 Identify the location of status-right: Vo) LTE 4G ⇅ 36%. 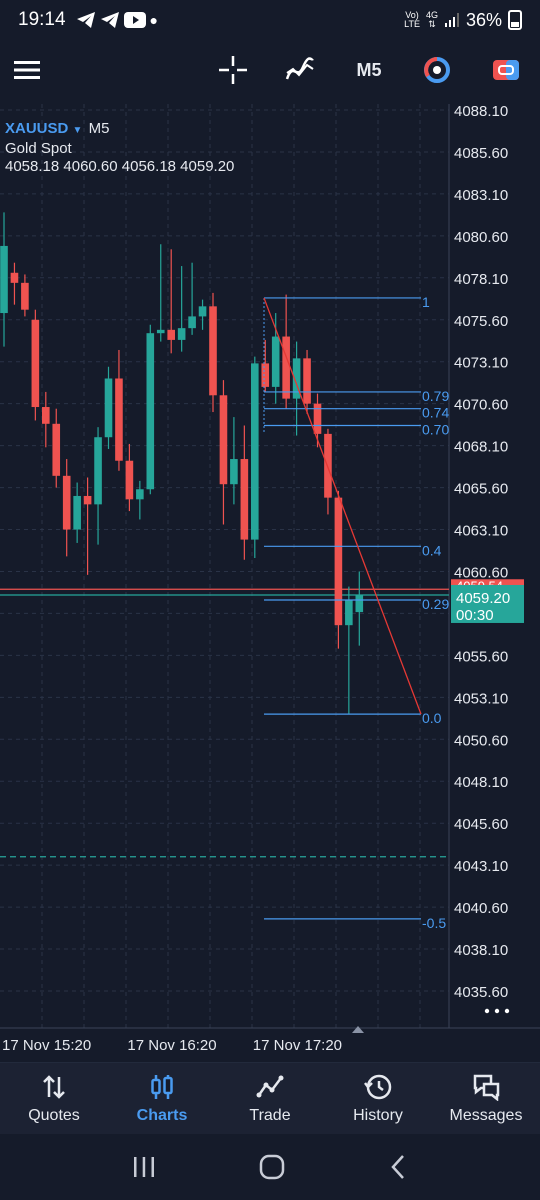
(463, 20).